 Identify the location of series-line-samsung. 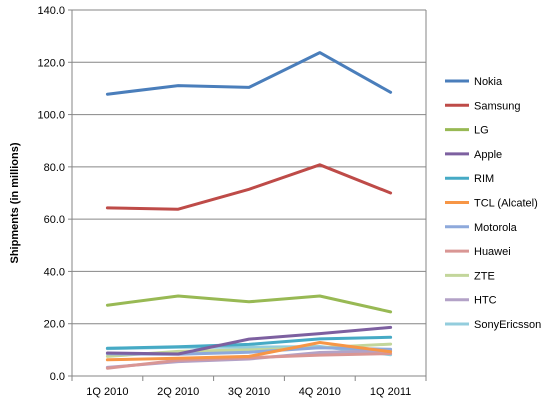
(249, 187).